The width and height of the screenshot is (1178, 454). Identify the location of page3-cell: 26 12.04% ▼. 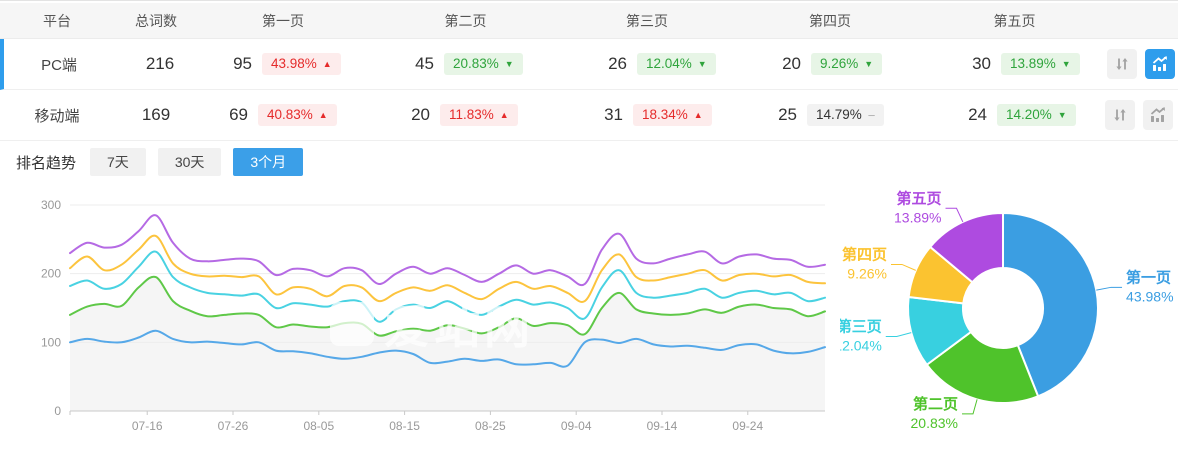
(651, 64).